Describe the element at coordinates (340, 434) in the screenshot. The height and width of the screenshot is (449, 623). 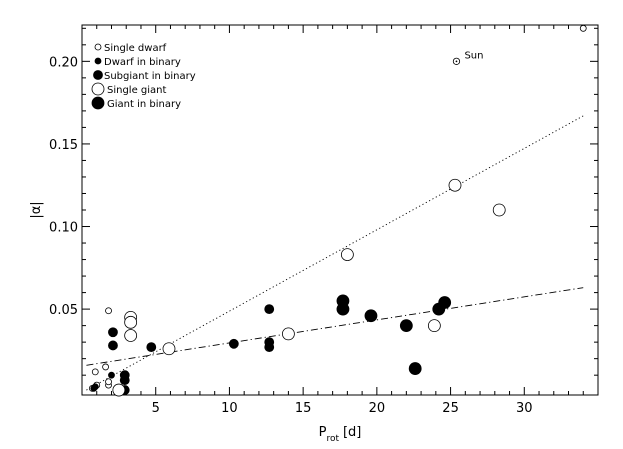
I see `x-axis-label: Prot [d]` at that location.